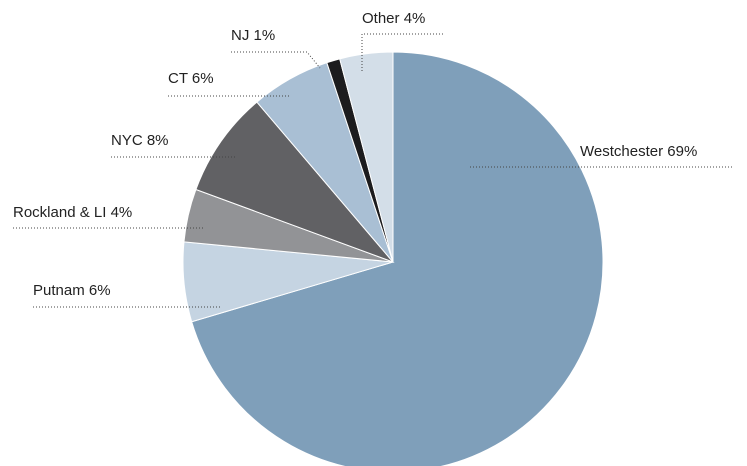 The image size is (747, 466). What do you see at coordinates (265, 35) in the screenshot?
I see `value-label: 1%` at bounding box center [265, 35].